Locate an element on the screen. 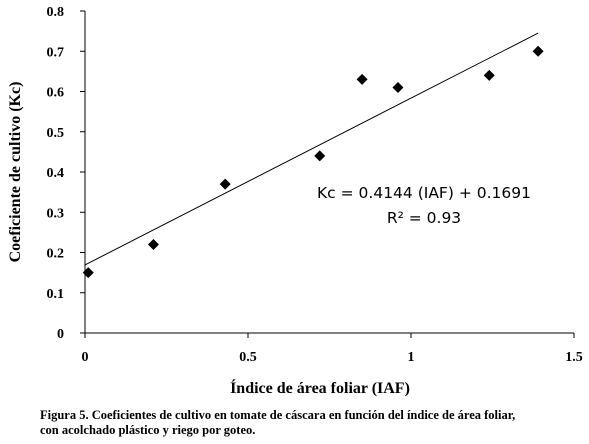 The image size is (589, 444). y-tick-label: 0.4 is located at coordinates (56, 173).